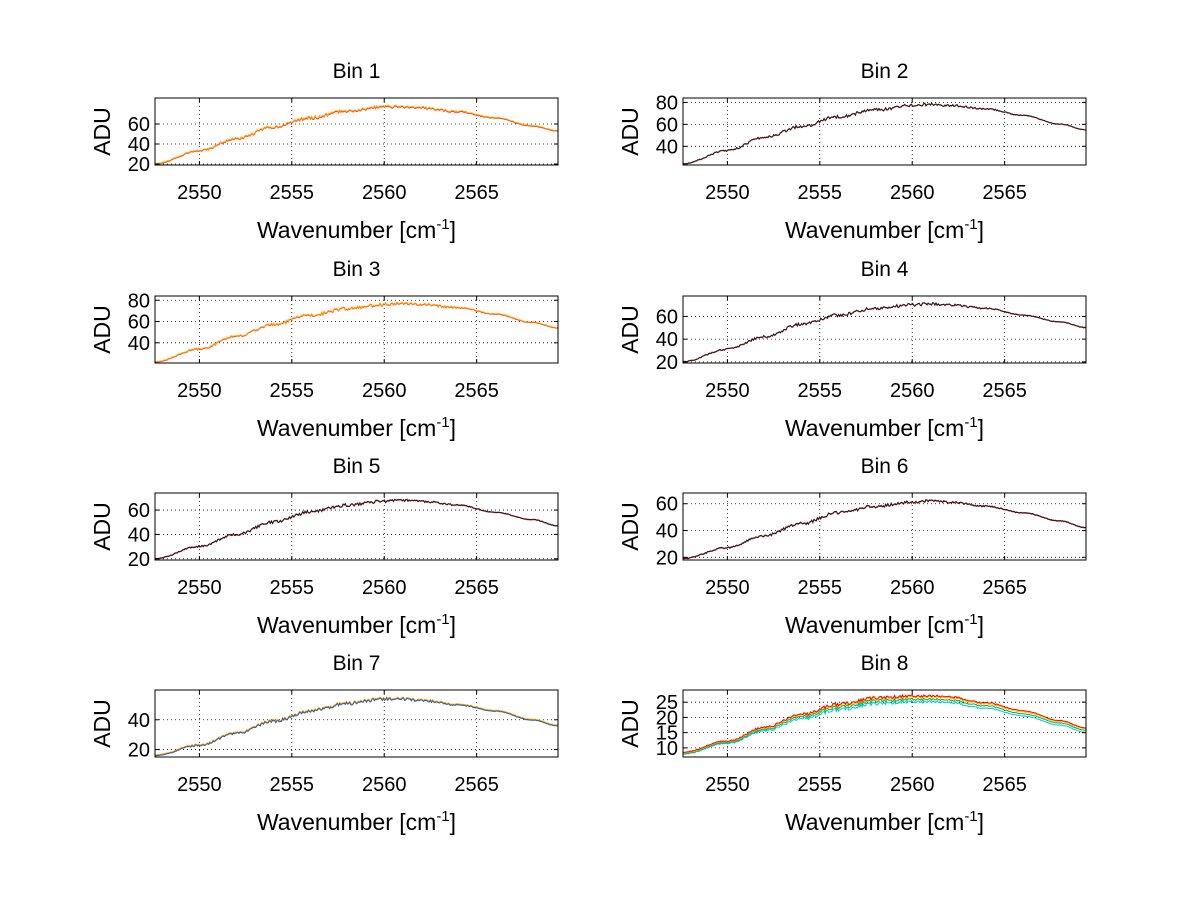 The width and height of the screenshot is (1200, 901). What do you see at coordinates (667, 749) in the screenshot?
I see `y-tick-label: 10` at bounding box center [667, 749].